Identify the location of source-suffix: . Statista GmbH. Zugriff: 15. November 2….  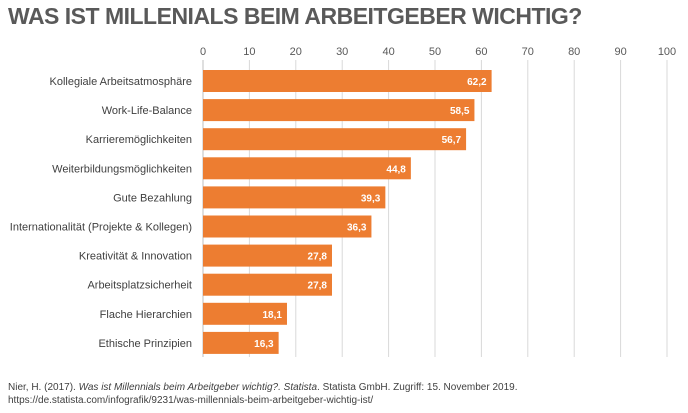
(417, 387).